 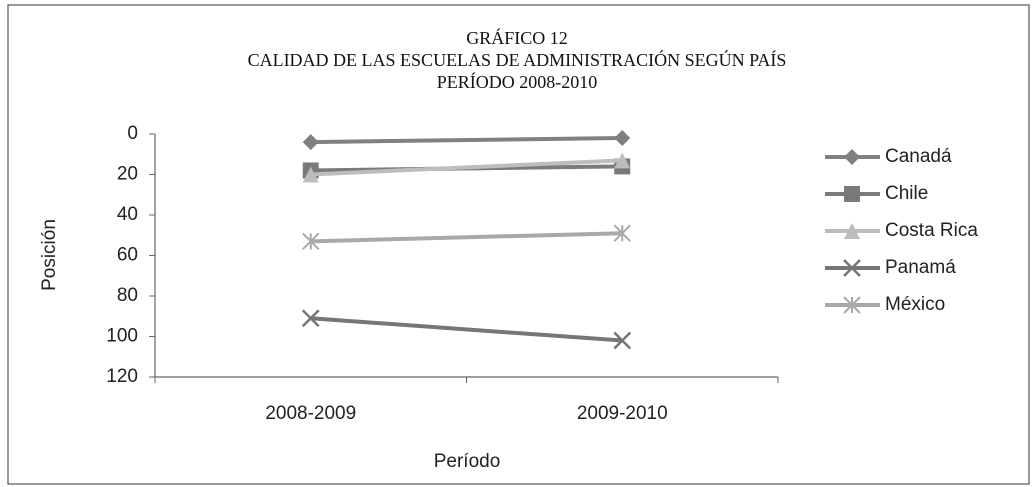 What do you see at coordinates (467, 461) in the screenshot?
I see `x-axis-title: Período` at bounding box center [467, 461].